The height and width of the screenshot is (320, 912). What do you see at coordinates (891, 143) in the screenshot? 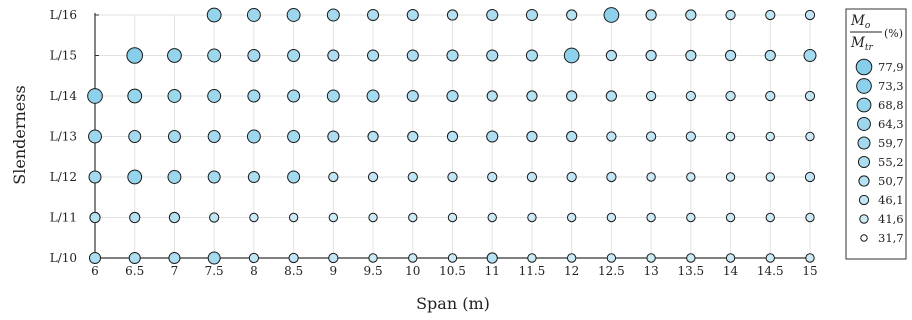
I see `legend-entry-label: 59,7` at bounding box center [891, 143].